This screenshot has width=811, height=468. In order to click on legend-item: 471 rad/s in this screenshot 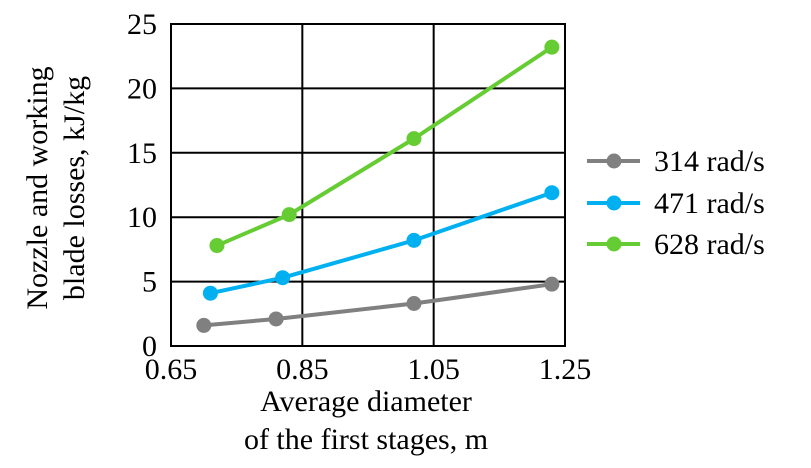, I will do `click(676, 203)`.